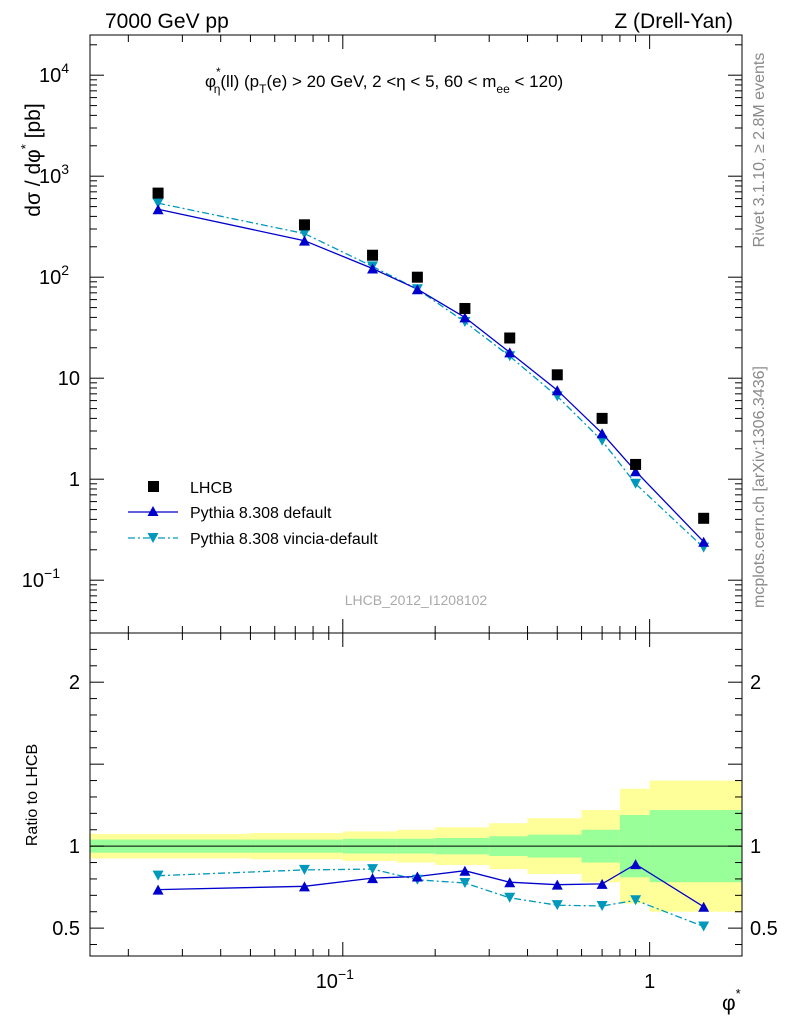 The image size is (786, 1024). Describe the element at coordinates (65, 68) in the screenshot. I see `y-tick-label-exponent: 4` at that location.